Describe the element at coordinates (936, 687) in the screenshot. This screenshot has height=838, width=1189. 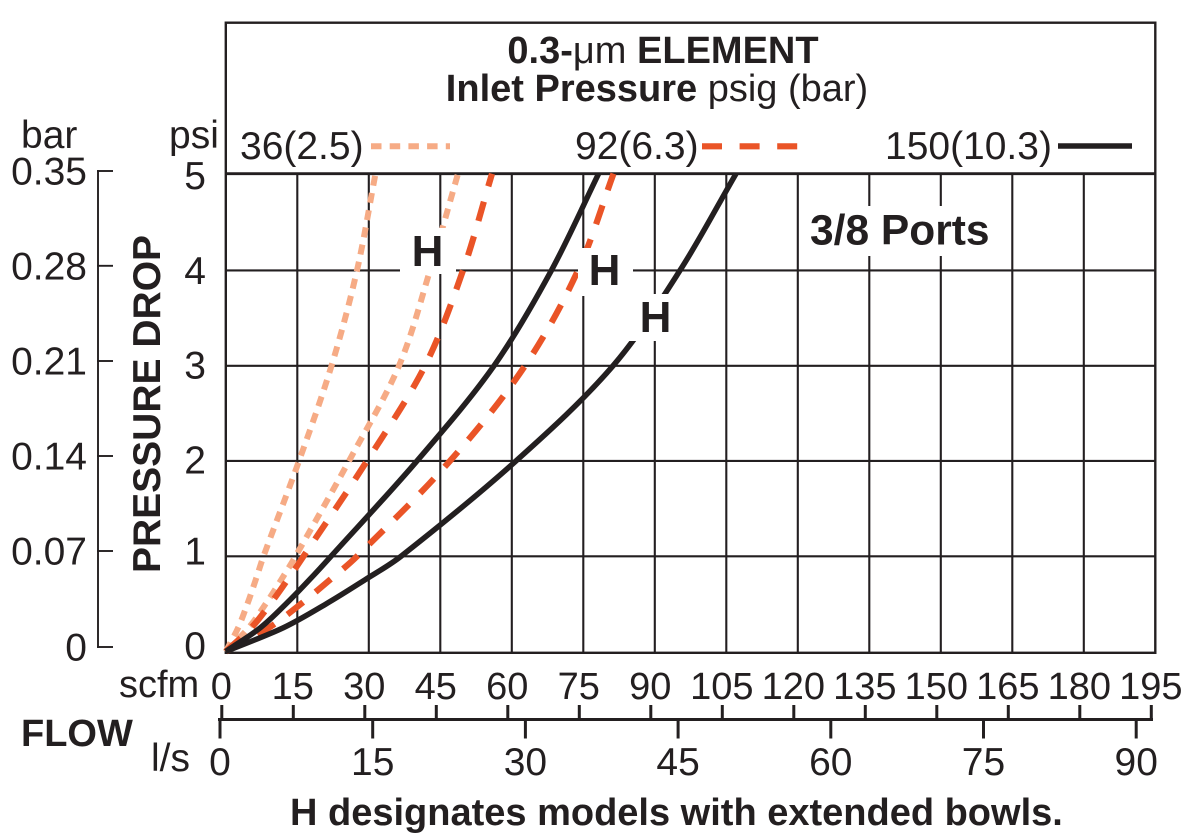
I see `svg-text: 150` at that location.